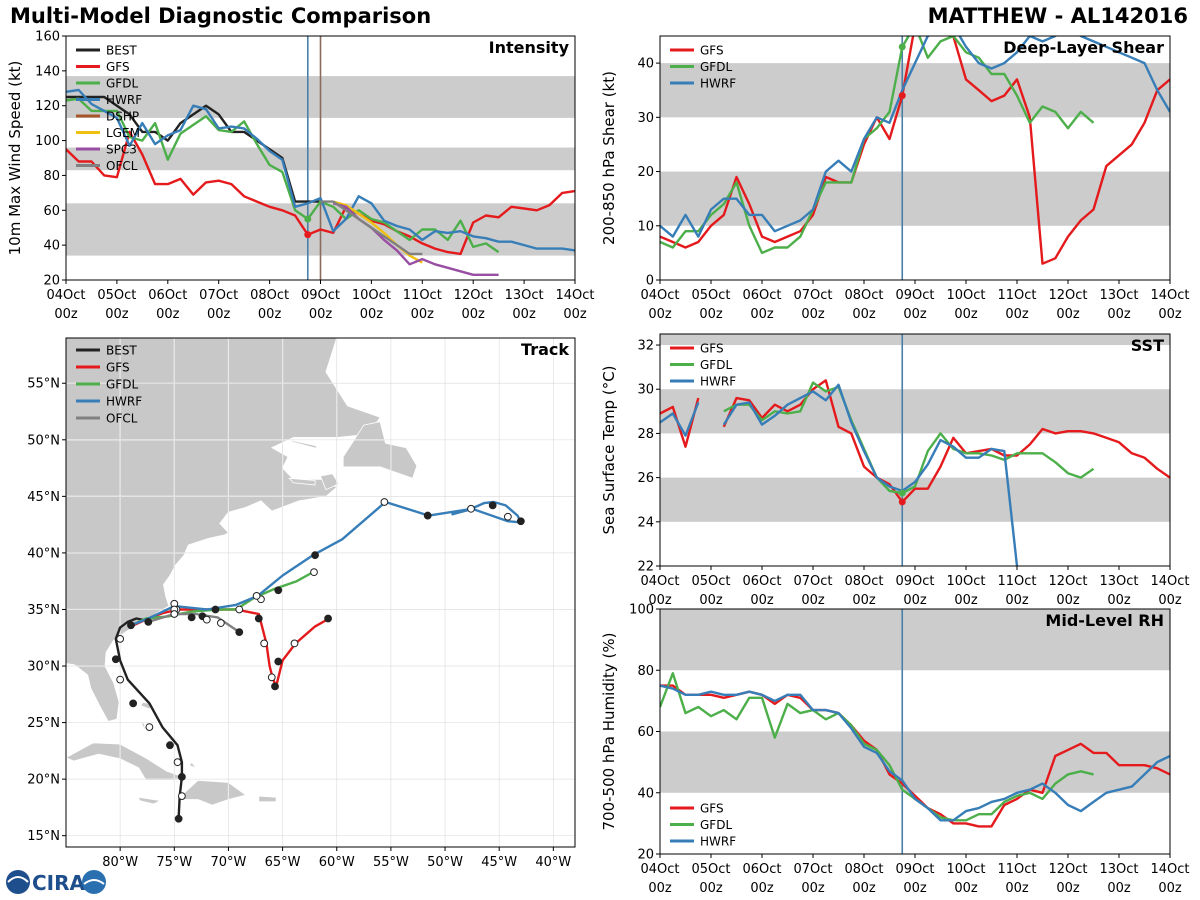  What do you see at coordinates (15, 158) in the screenshot?
I see `y-axis-label: 10m Max Wind Speed (kt)` at bounding box center [15, 158].